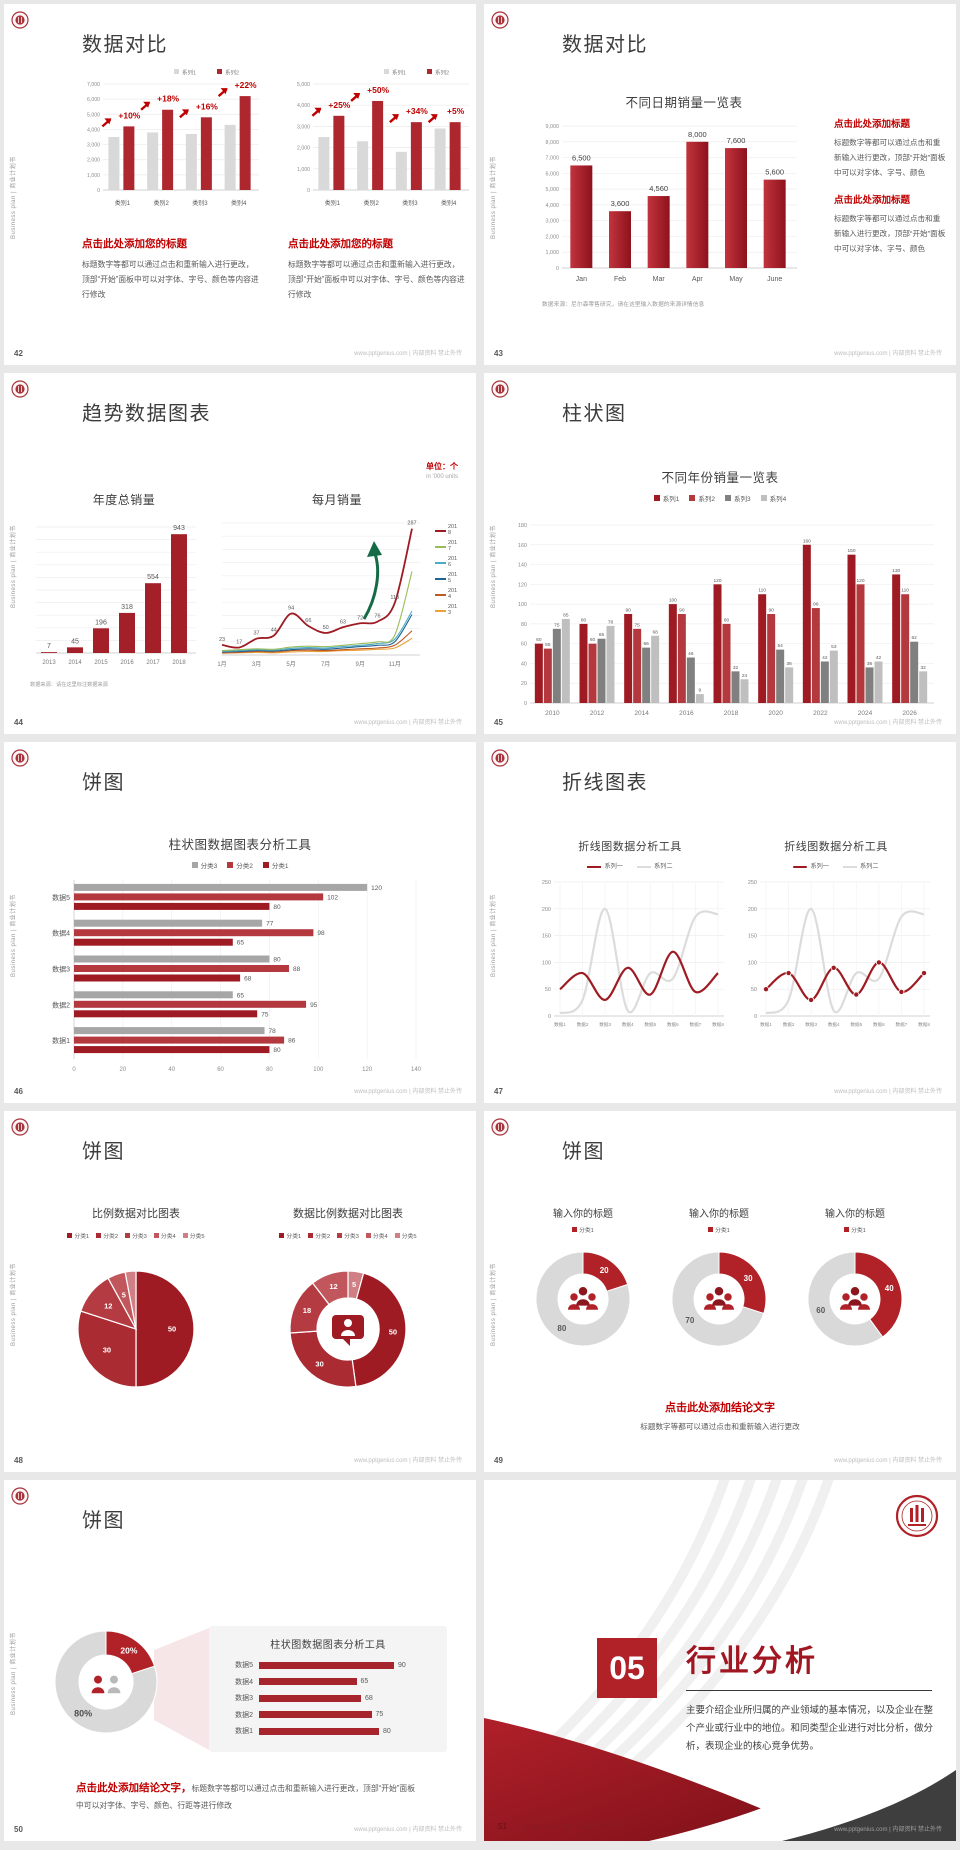  Describe the element at coordinates (605, 1024) in the screenshot. I see `svg-text: 数据3` at that location.